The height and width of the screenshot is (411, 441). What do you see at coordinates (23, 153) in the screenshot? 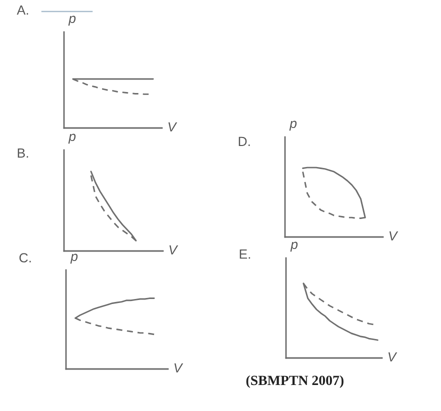
I see `chart-title: B.` at bounding box center [23, 153].